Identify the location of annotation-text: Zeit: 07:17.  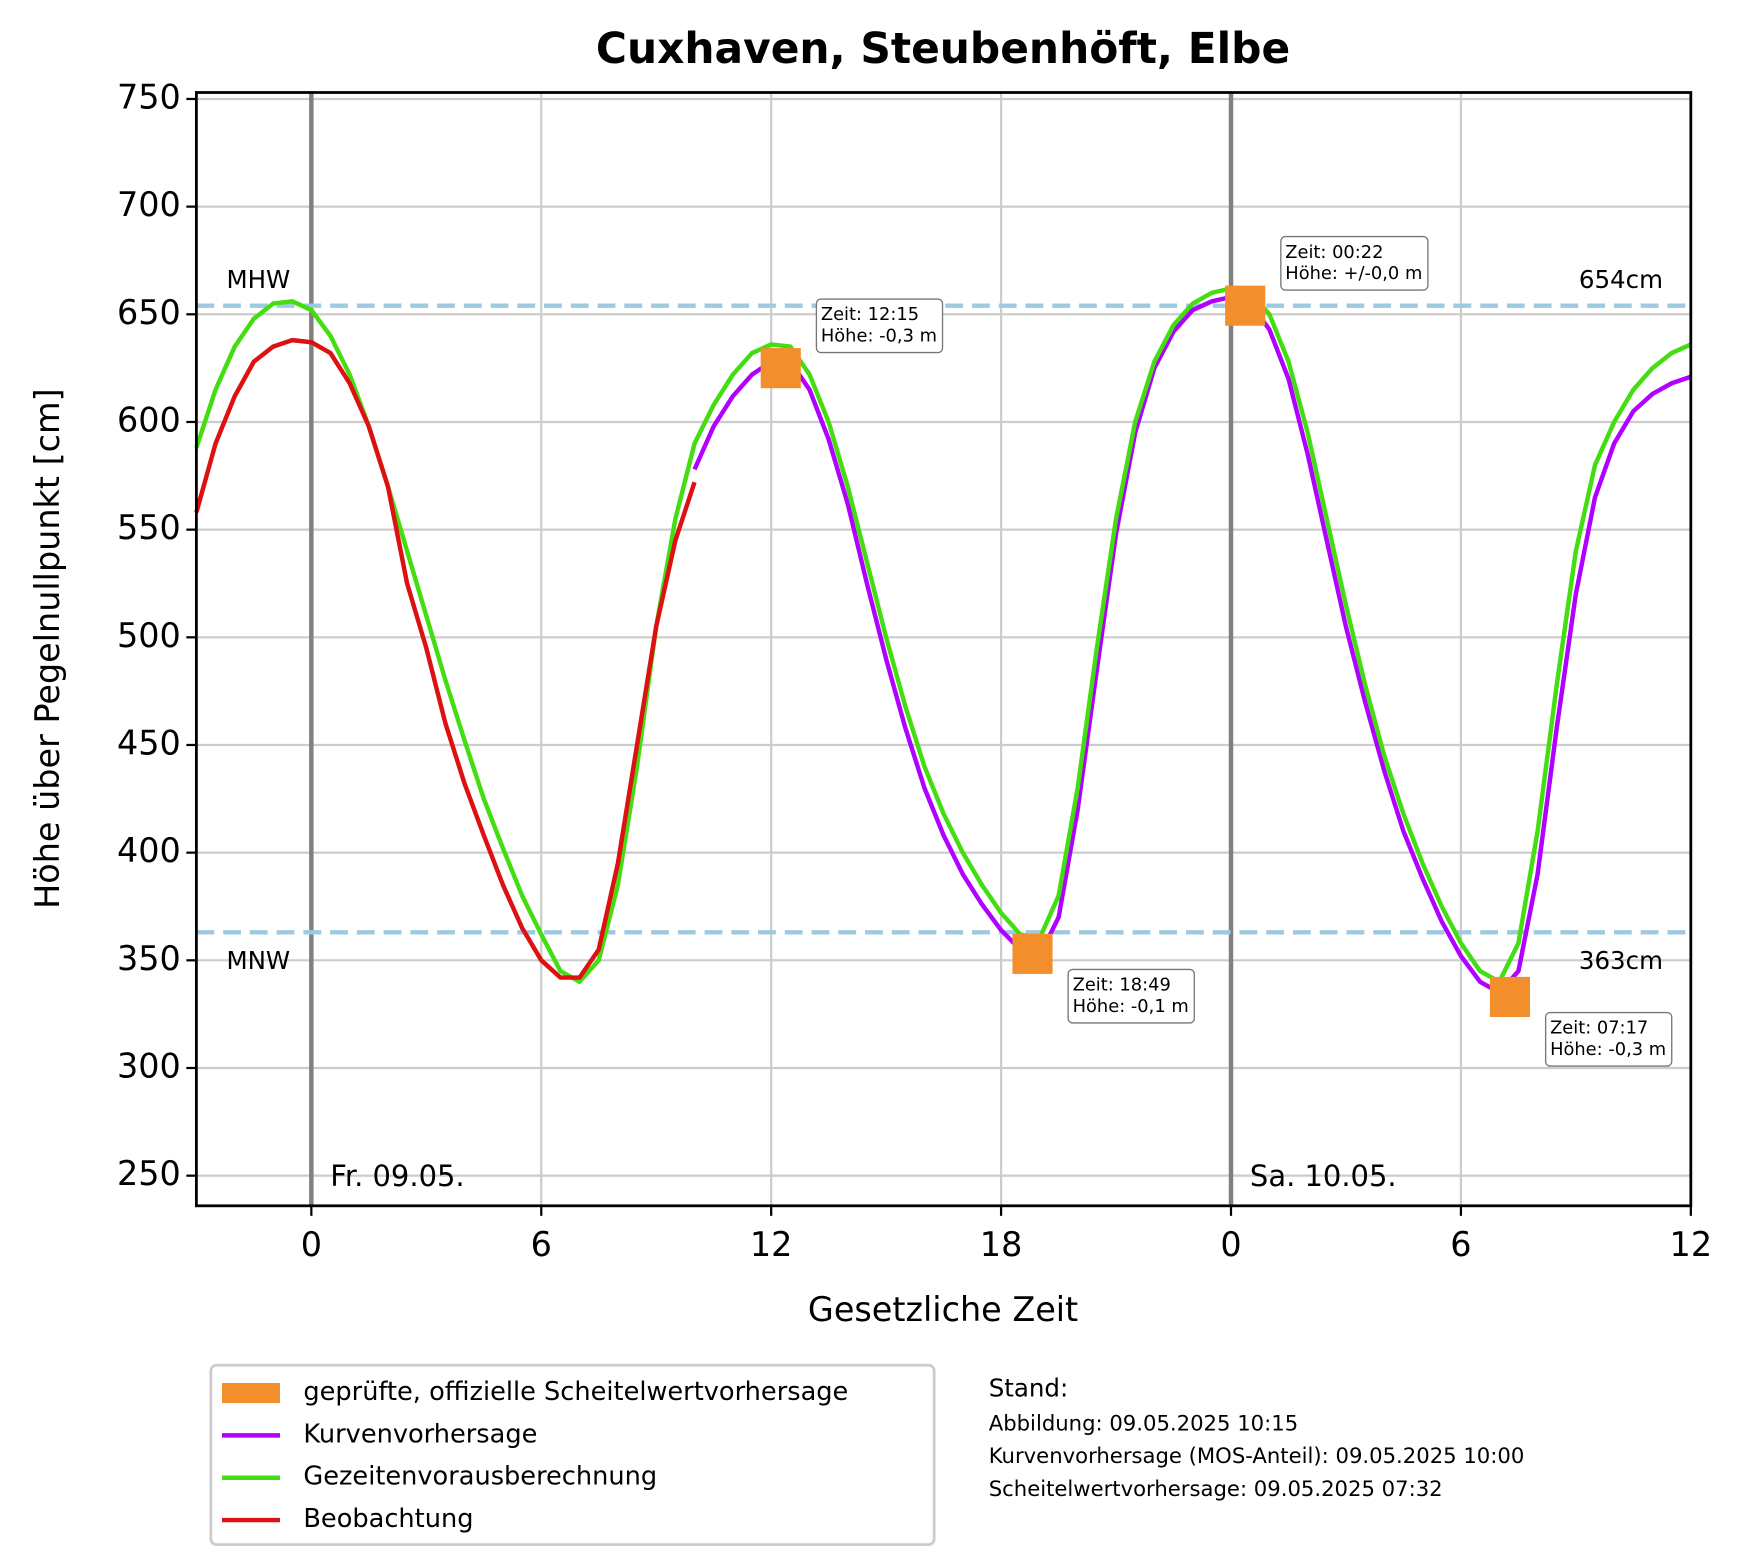
(1599, 1028).